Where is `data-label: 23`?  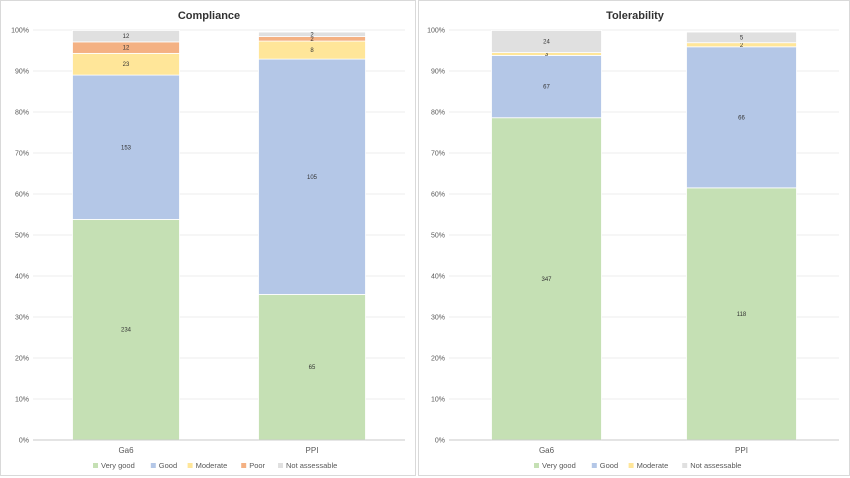
data-label: 23 is located at coordinates (126, 65).